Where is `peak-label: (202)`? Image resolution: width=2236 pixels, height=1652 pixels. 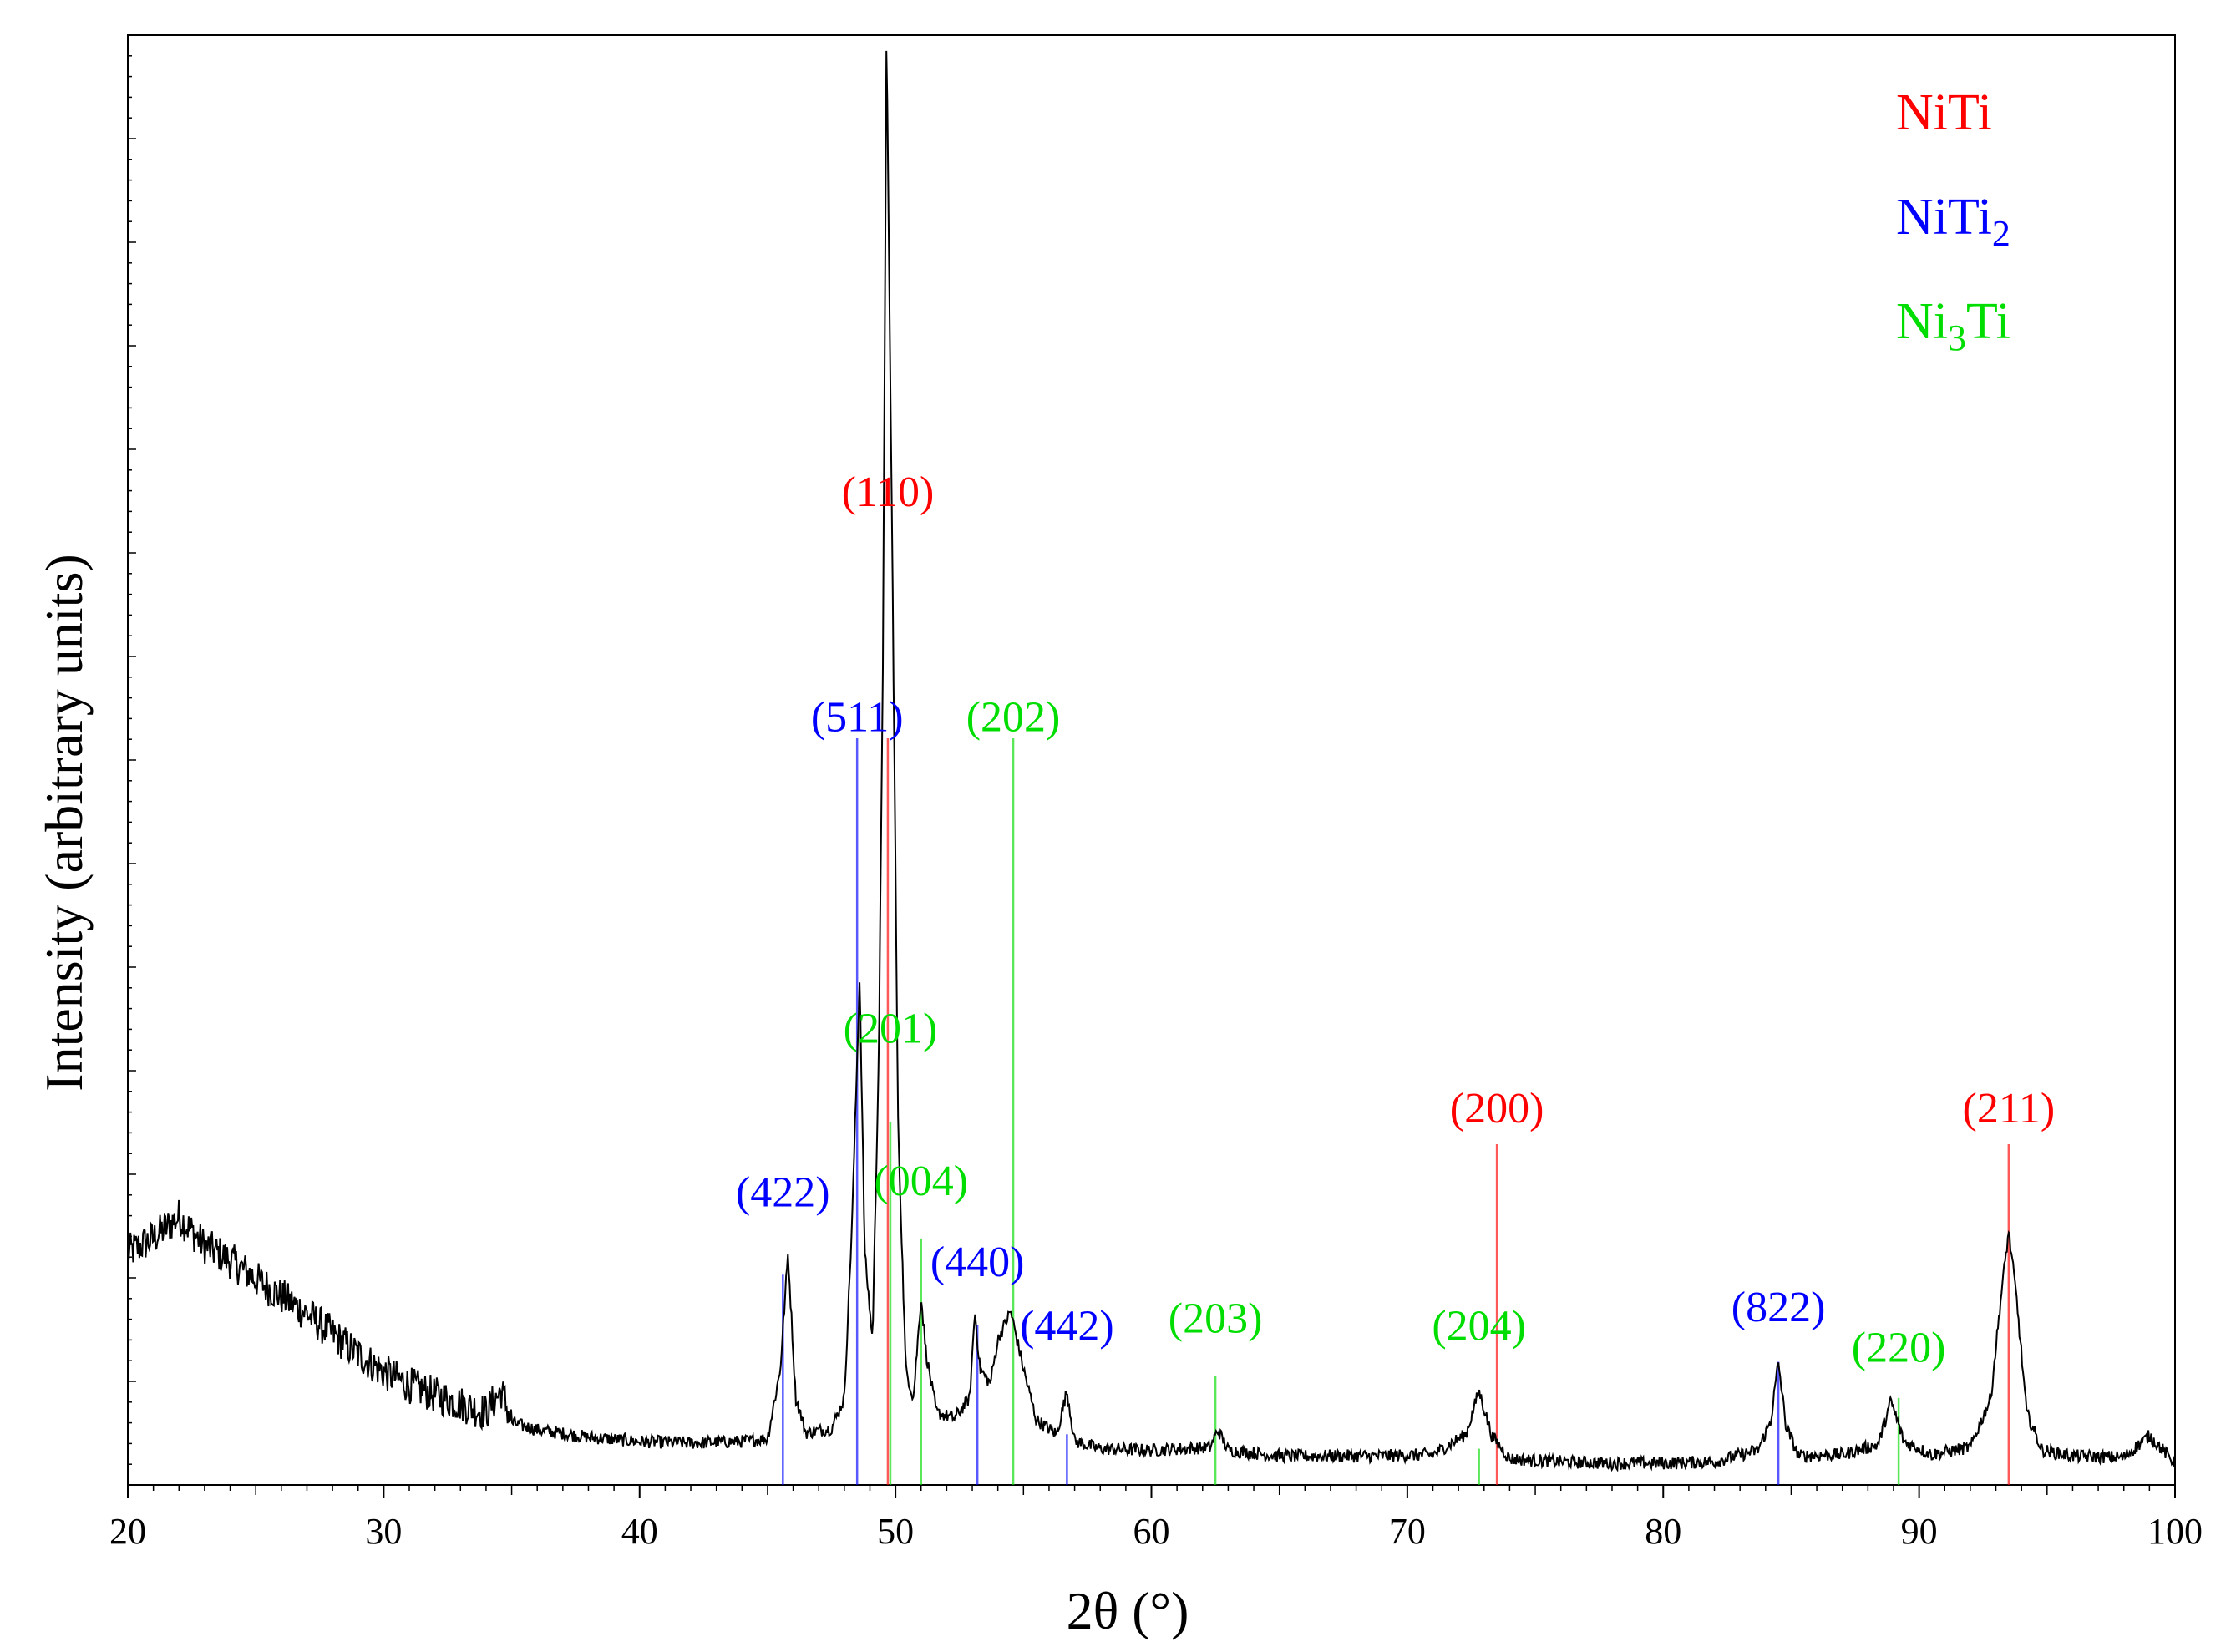 peak-label: (202) is located at coordinates (1013, 717).